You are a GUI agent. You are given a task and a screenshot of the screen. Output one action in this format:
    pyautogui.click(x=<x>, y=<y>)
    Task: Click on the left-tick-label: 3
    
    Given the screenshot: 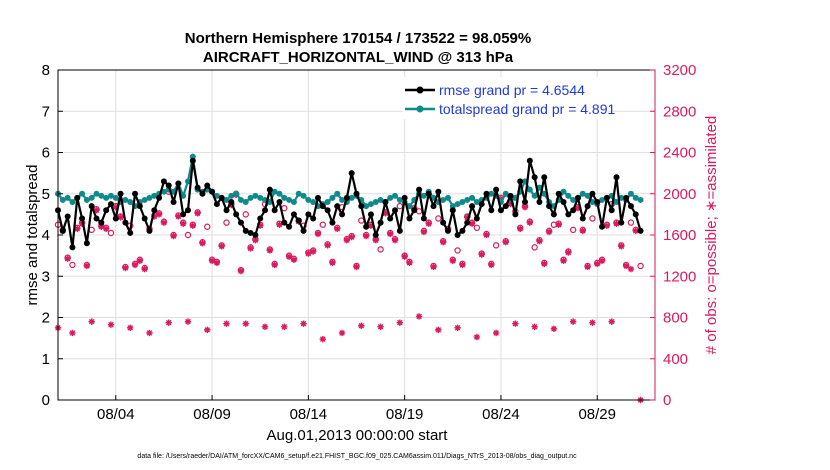 What is the action you would take?
    pyautogui.click(x=46, y=276)
    